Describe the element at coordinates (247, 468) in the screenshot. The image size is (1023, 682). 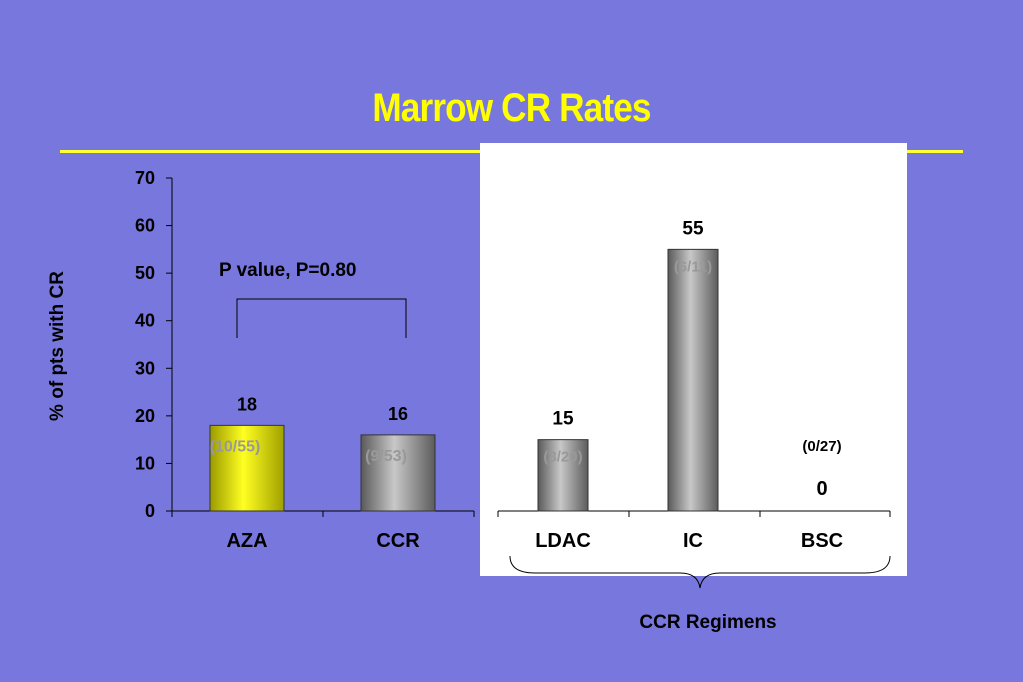
I see `bar-aza` at that location.